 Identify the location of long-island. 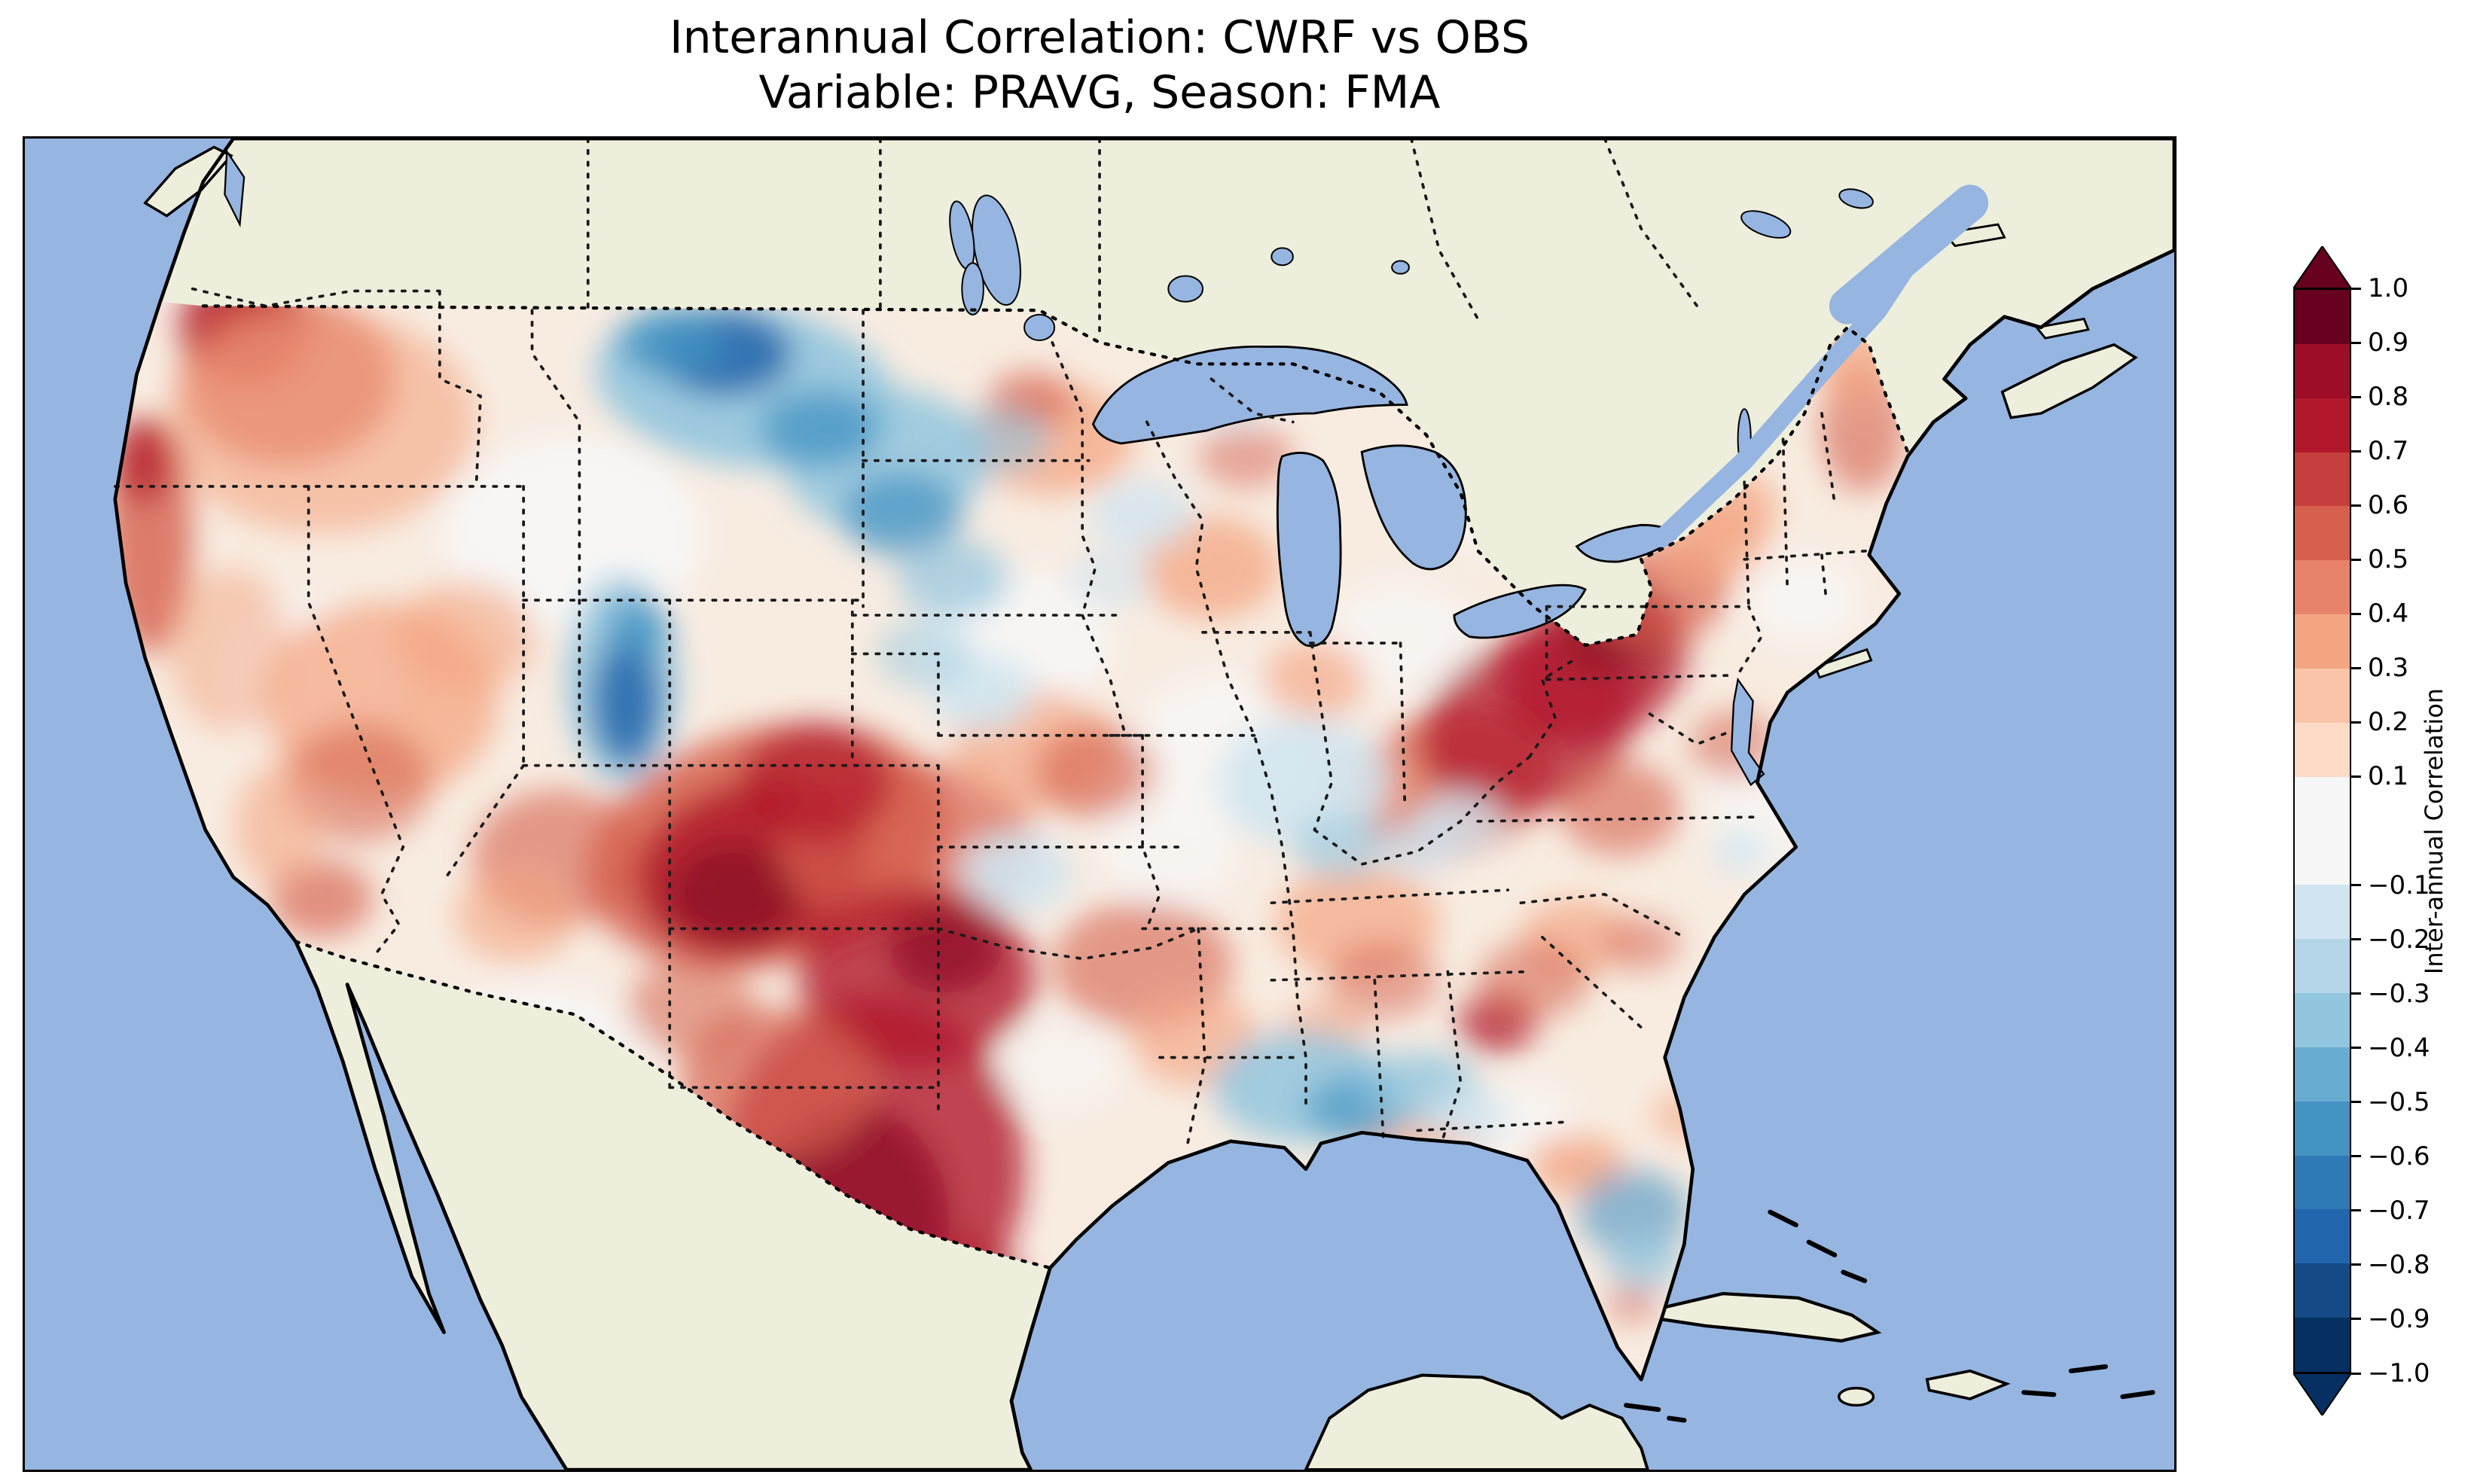
(1844, 663).